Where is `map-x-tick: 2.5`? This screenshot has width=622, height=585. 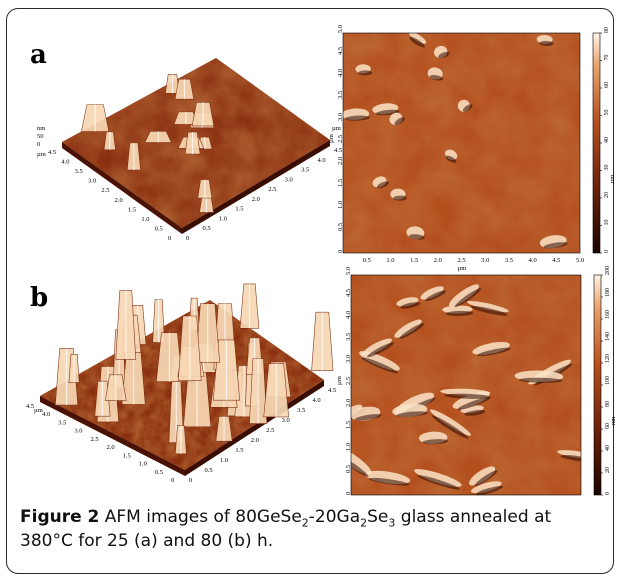
map-x-tick: 2.5 is located at coordinates (466, 499).